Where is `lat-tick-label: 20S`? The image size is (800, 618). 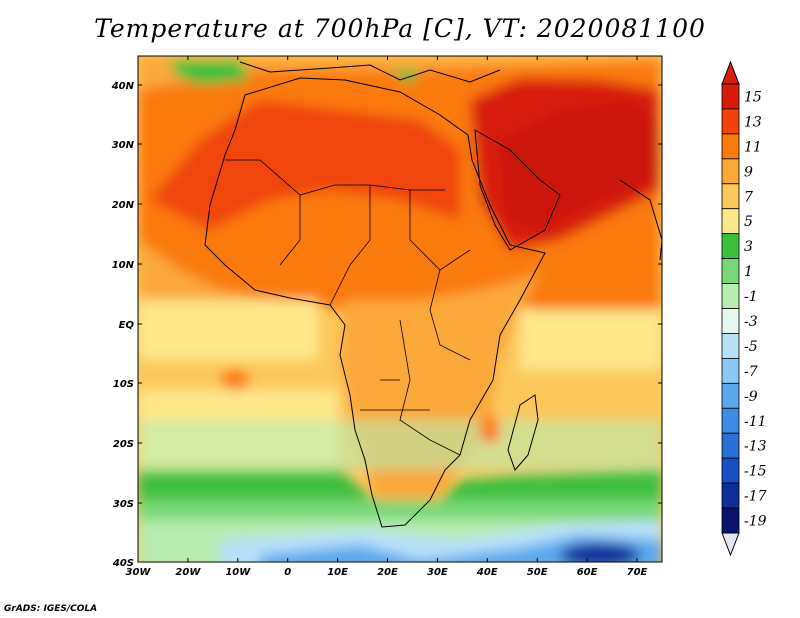
lat-tick-label: 20S is located at coordinates (123, 444).